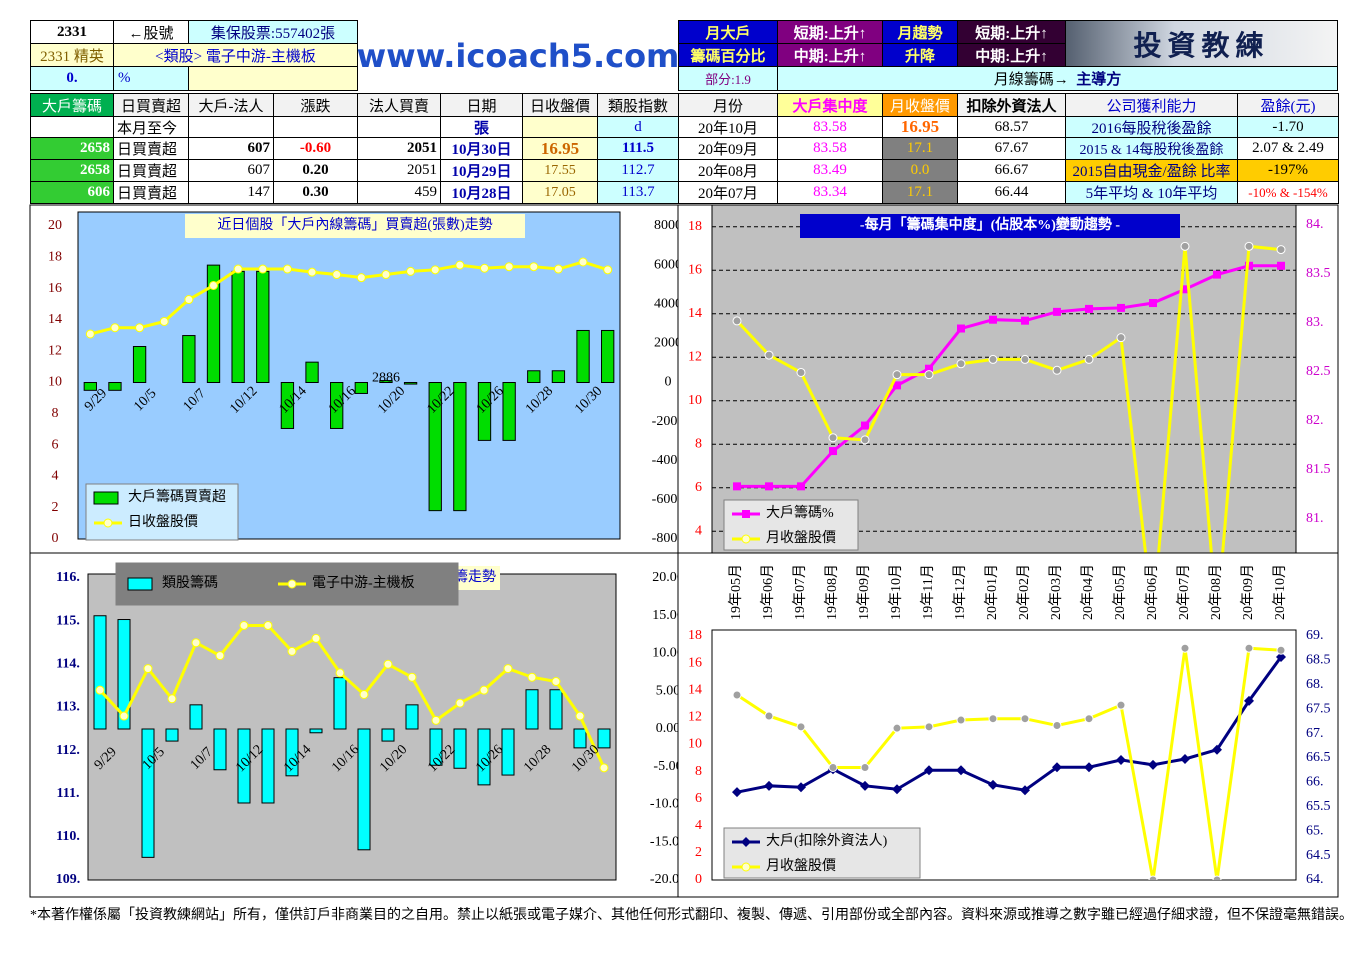 The height and width of the screenshot is (967, 1366). What do you see at coordinates (1315, 322) in the screenshot?
I see `y2-tick-label: 83.` at bounding box center [1315, 322].